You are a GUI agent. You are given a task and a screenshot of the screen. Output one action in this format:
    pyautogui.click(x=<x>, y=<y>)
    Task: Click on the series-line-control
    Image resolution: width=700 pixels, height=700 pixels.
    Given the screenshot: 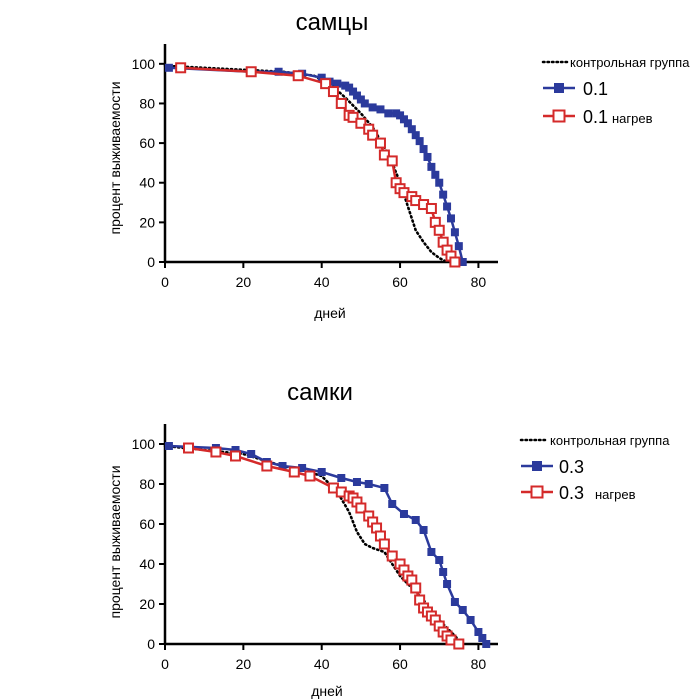 What is the action you would take?
    pyautogui.click(x=306, y=164)
    